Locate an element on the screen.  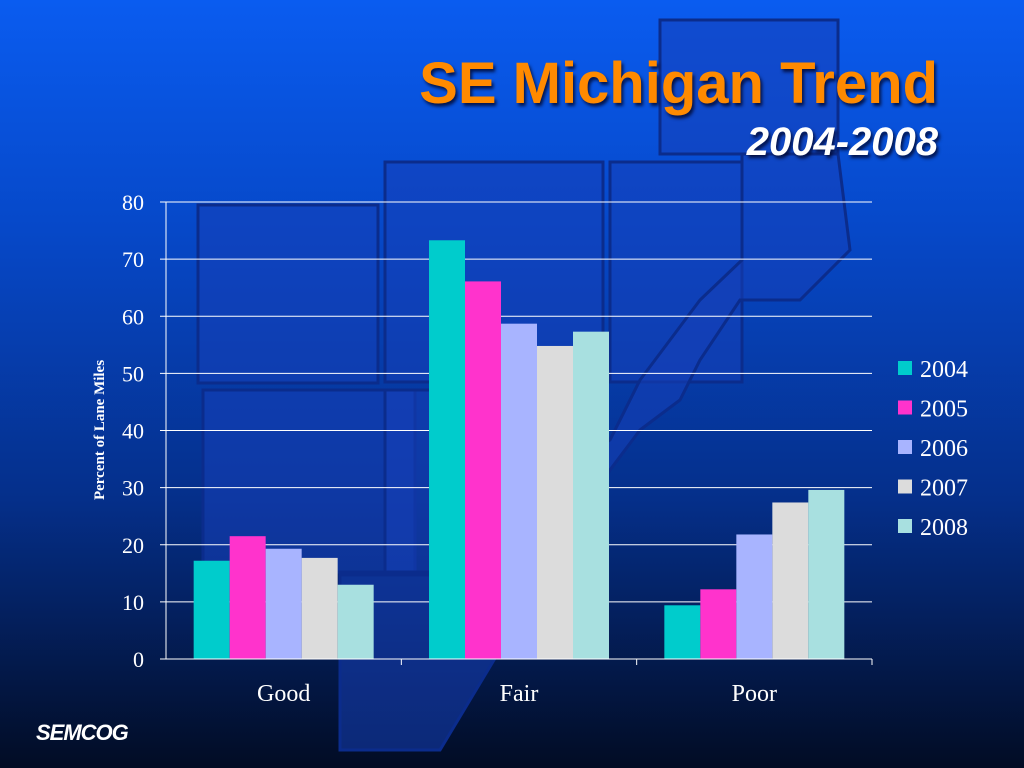
bar-fair-2004 is located at coordinates (447, 449).